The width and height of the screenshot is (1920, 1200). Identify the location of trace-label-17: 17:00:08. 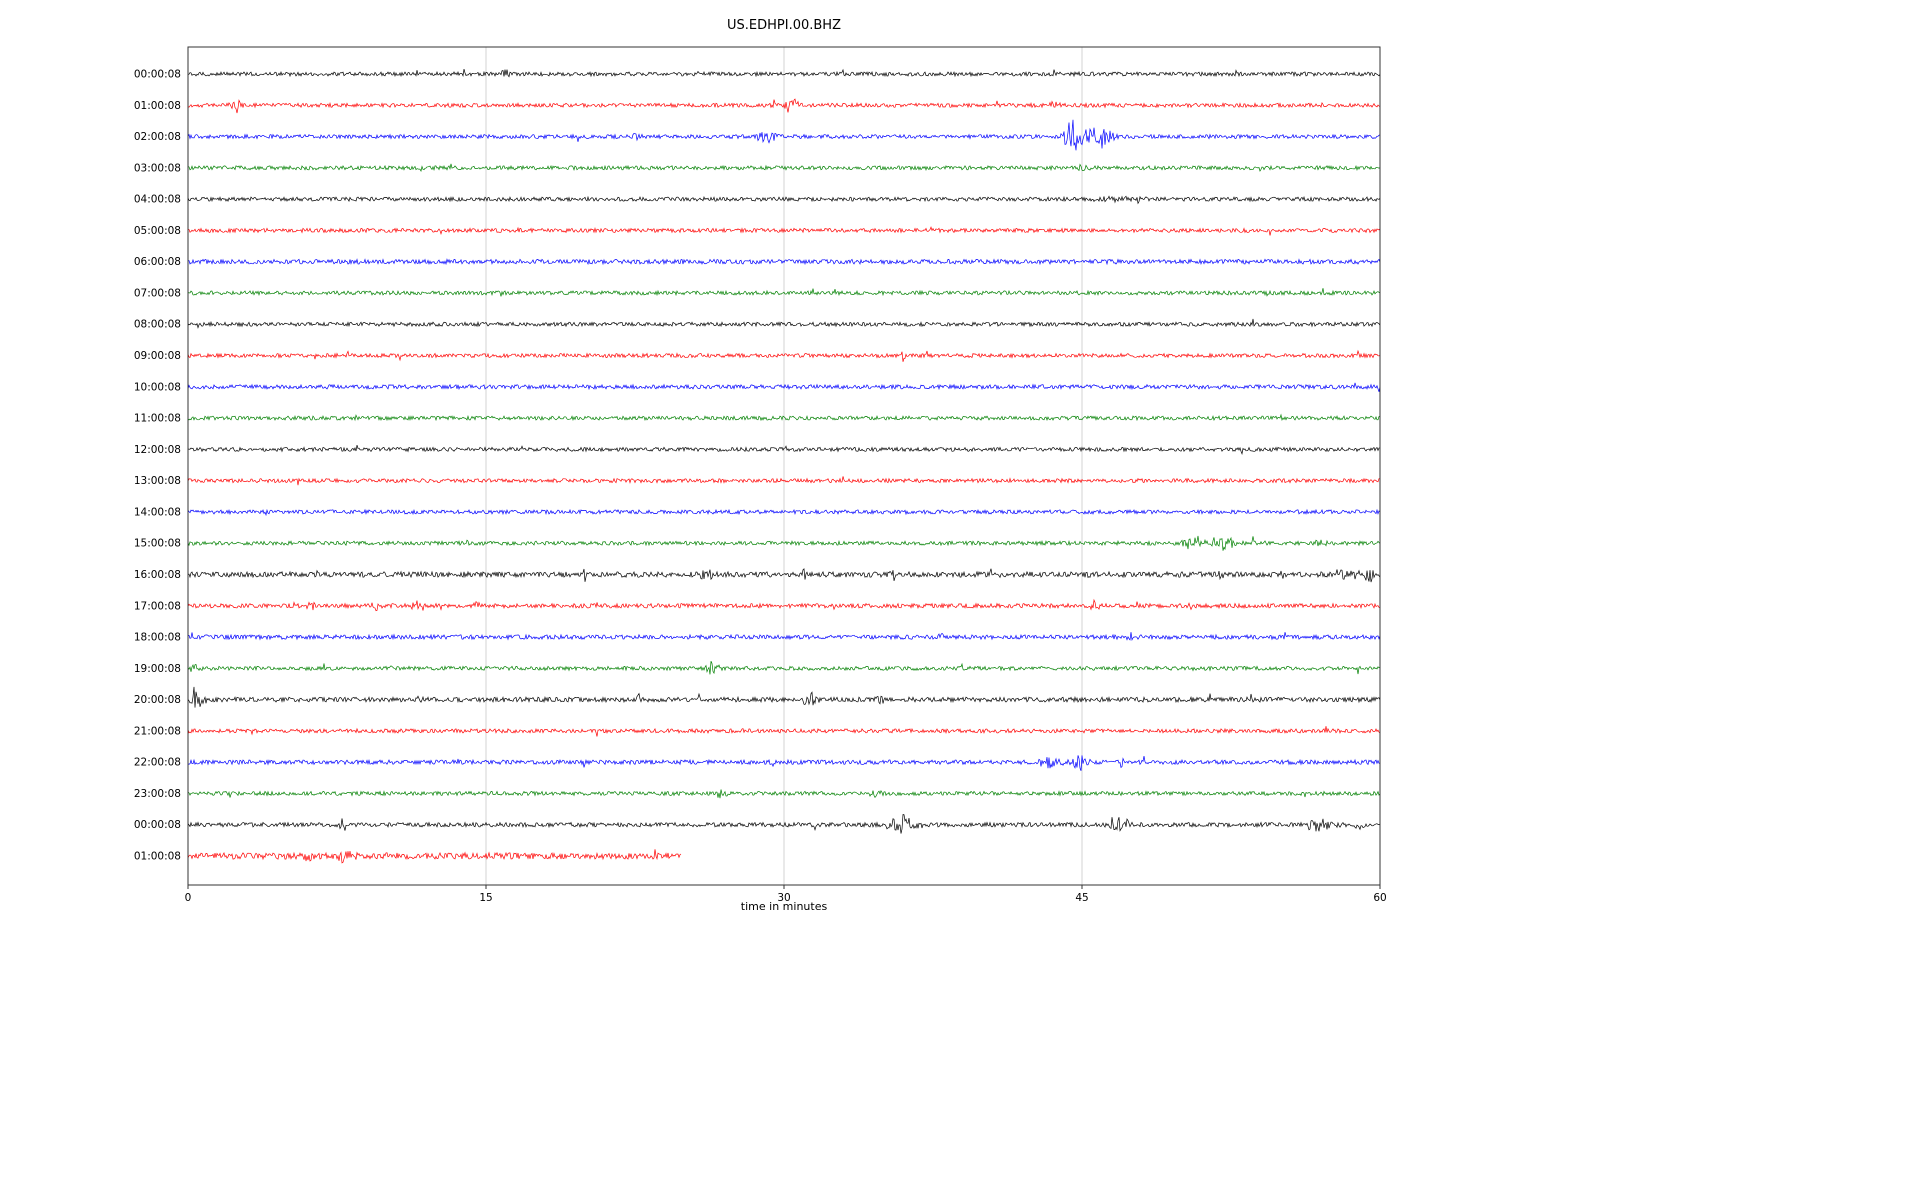
(157, 606).